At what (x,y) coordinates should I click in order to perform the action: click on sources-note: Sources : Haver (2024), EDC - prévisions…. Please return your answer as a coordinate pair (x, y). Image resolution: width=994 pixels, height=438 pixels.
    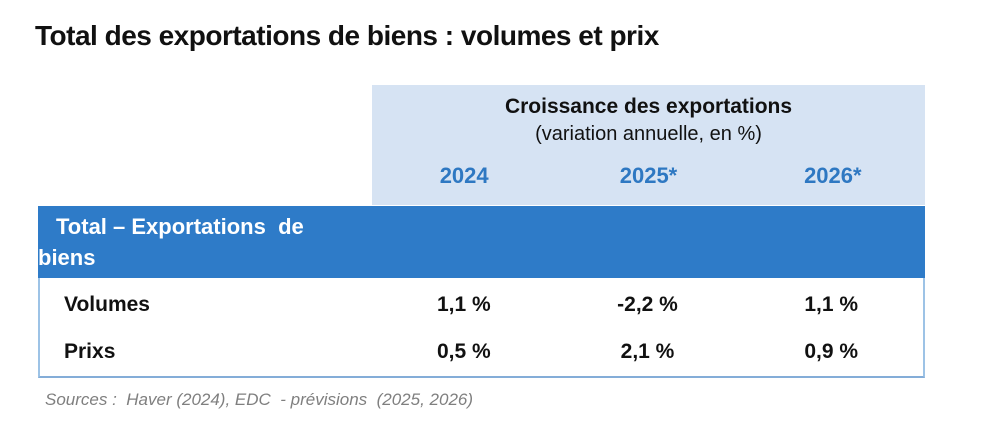
    Looking at the image, I should click on (259, 399).